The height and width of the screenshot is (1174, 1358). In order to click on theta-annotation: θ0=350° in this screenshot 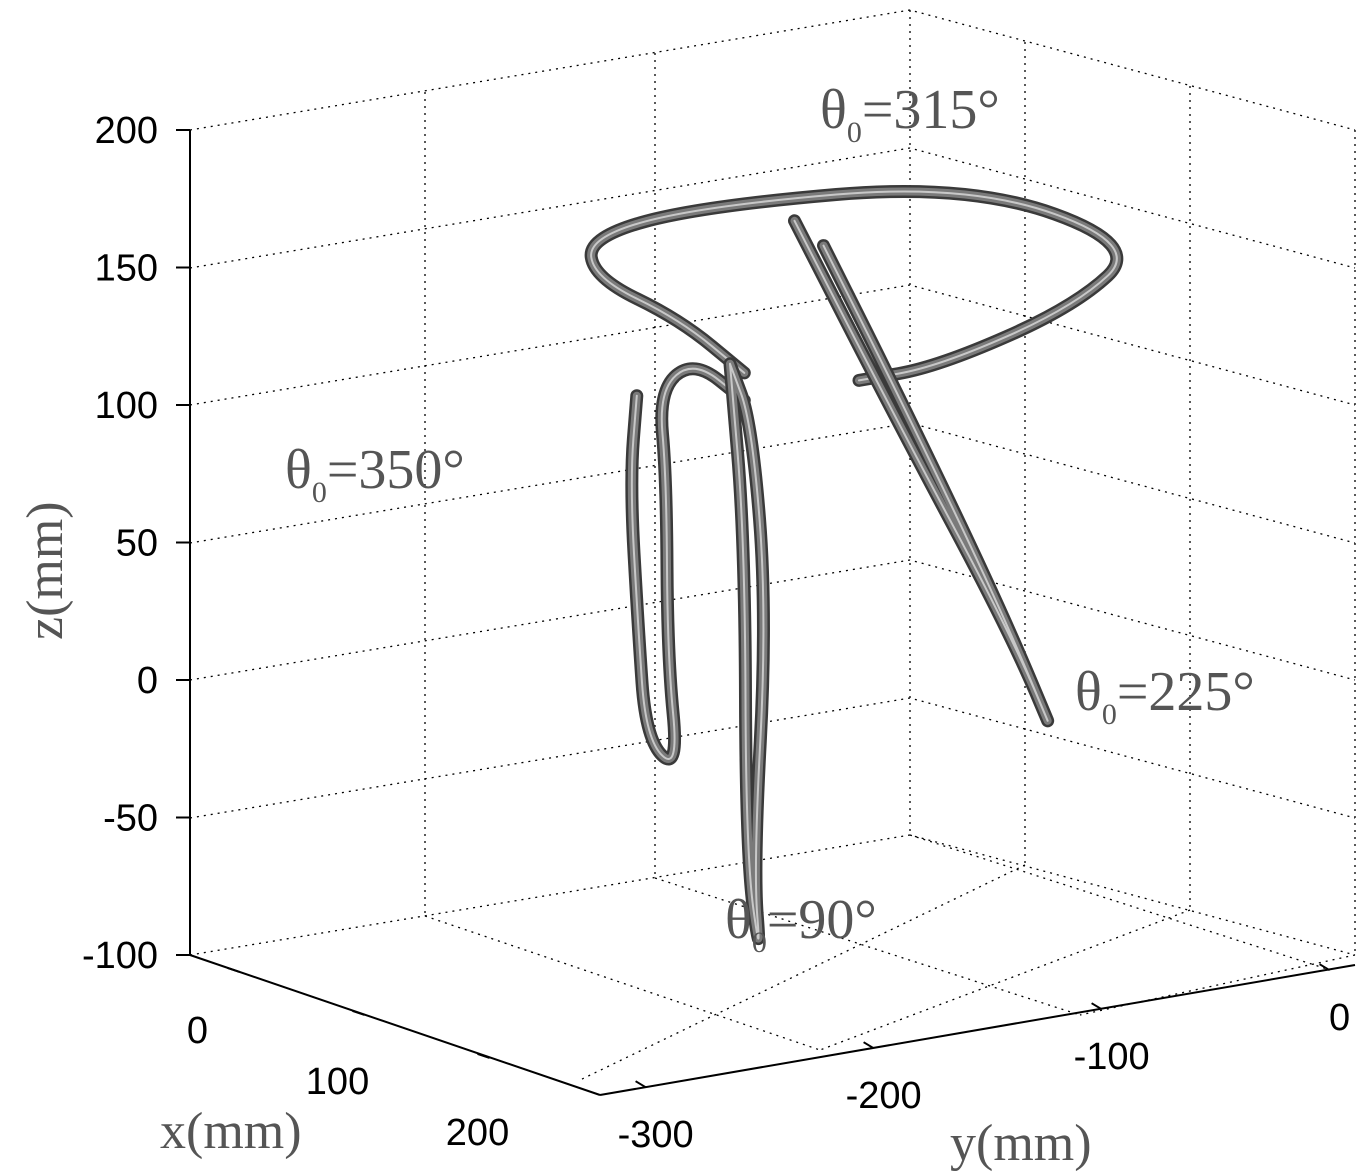, I will do `click(375, 474)`.